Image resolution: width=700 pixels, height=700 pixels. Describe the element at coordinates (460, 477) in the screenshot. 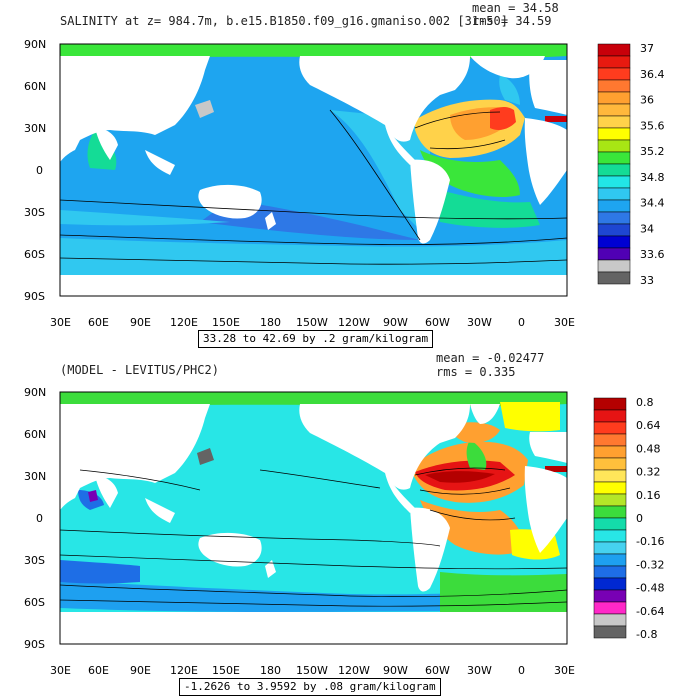

I see `atlantic-darkred` at that location.